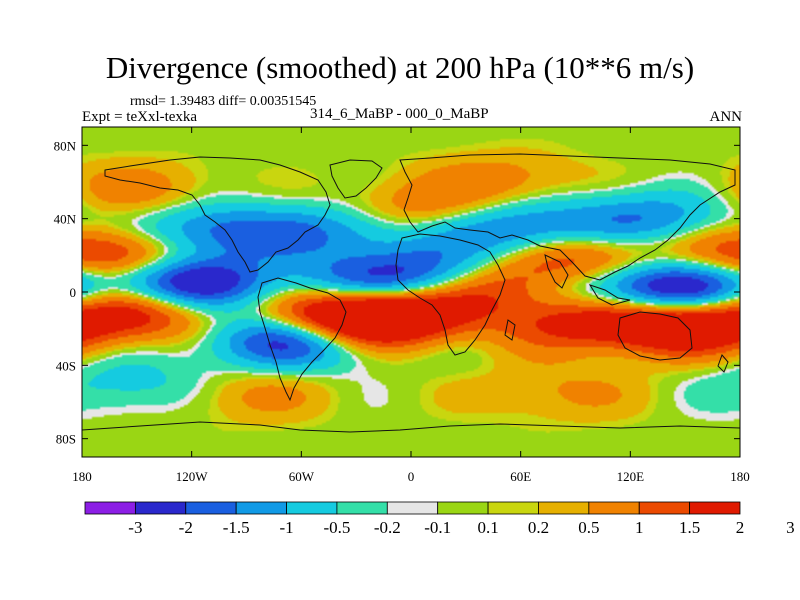 The width and height of the screenshot is (800, 600). I want to click on x-tick-label: 0, so click(411, 476).